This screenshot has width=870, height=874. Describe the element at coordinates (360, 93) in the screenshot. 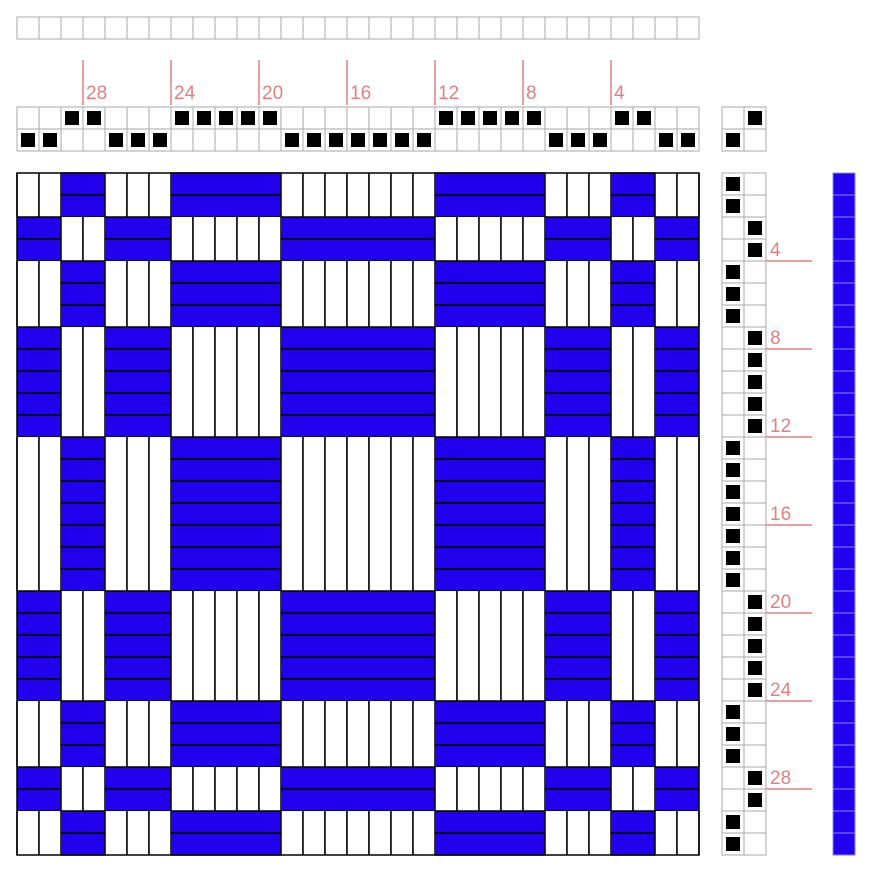

I see `threading-number: 16` at that location.